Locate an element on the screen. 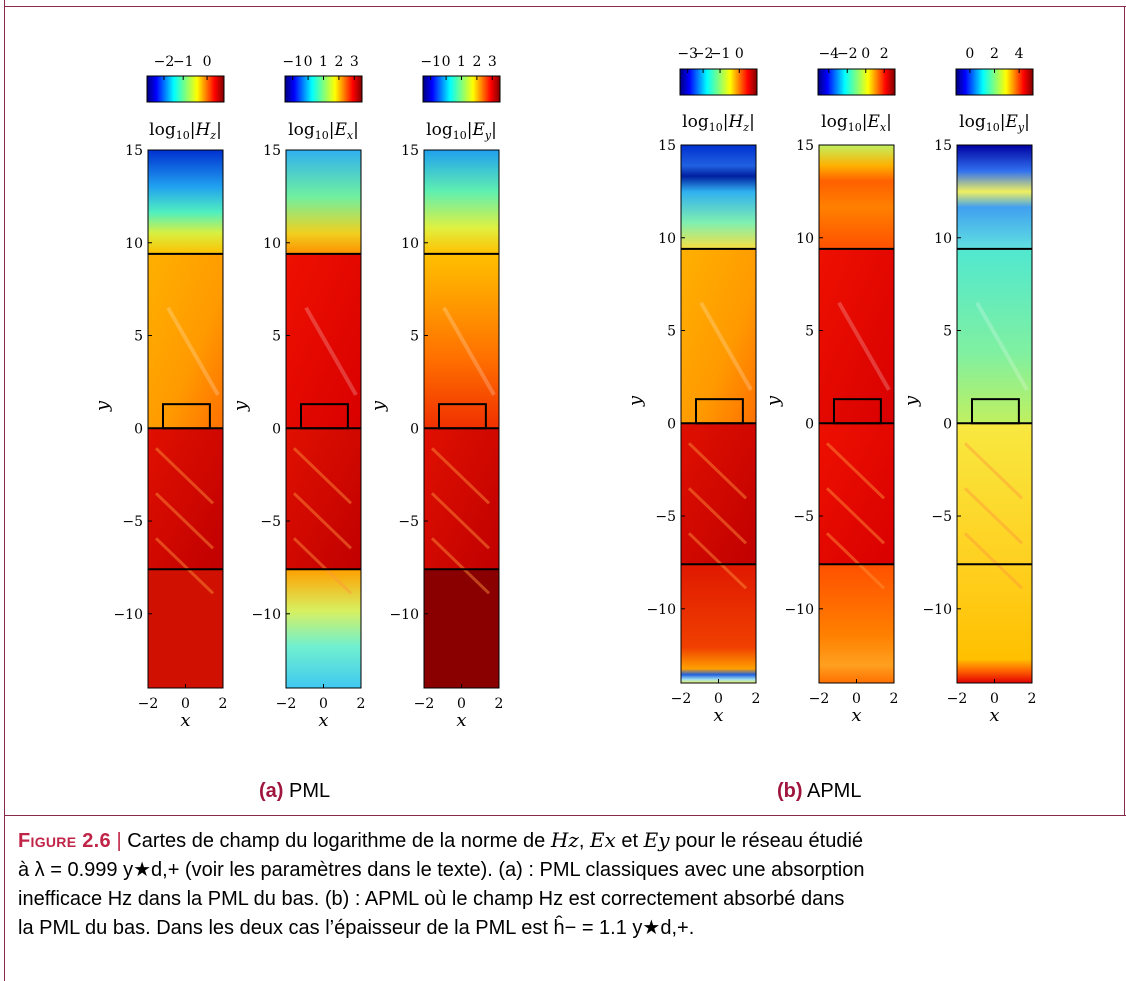 This screenshot has width=1126, height=981. frame-right-rule is located at coordinates (1124, 411).